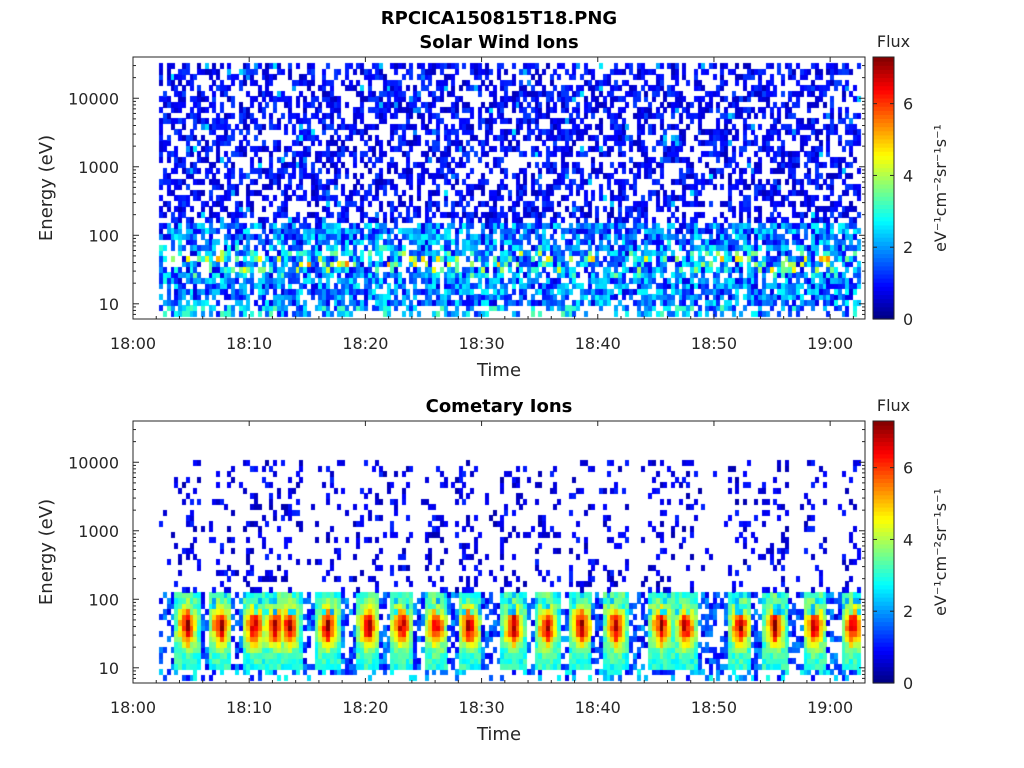 The image size is (1024, 768). What do you see at coordinates (908, 683) in the screenshot?
I see `colorbar-tick-label: 0` at bounding box center [908, 683].